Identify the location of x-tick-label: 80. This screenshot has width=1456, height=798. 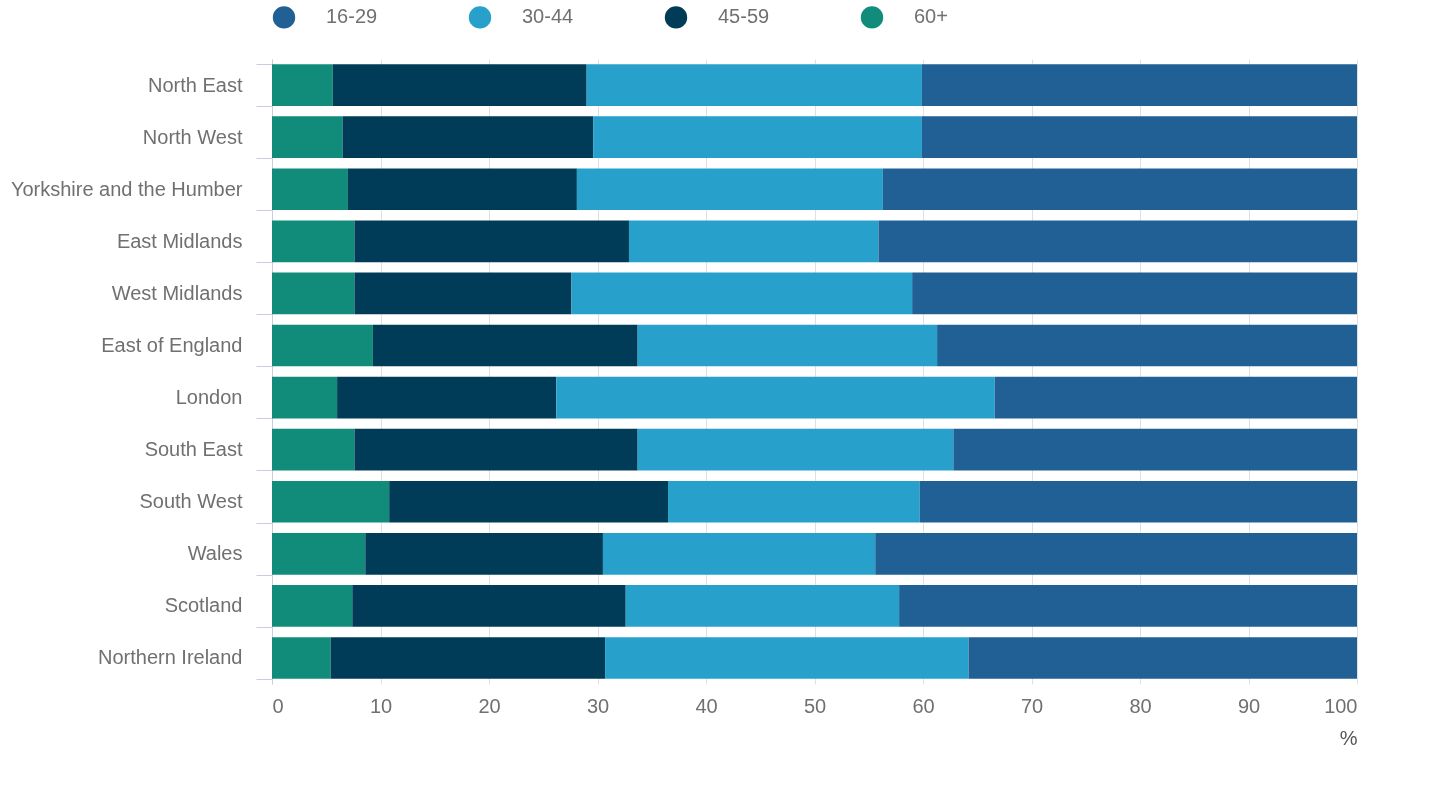
(1140, 705).